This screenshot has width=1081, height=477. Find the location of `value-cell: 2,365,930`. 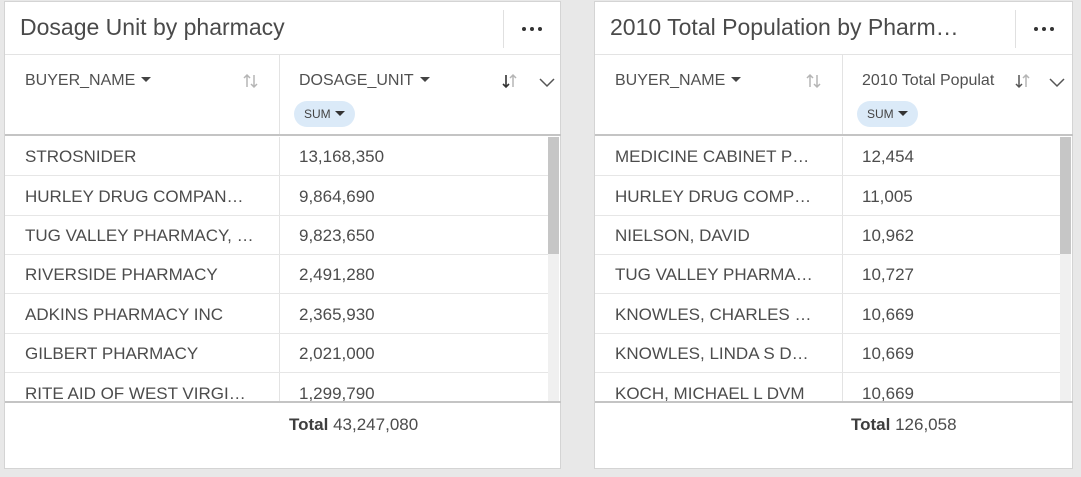

value-cell: 2,365,930 is located at coordinates (337, 314).